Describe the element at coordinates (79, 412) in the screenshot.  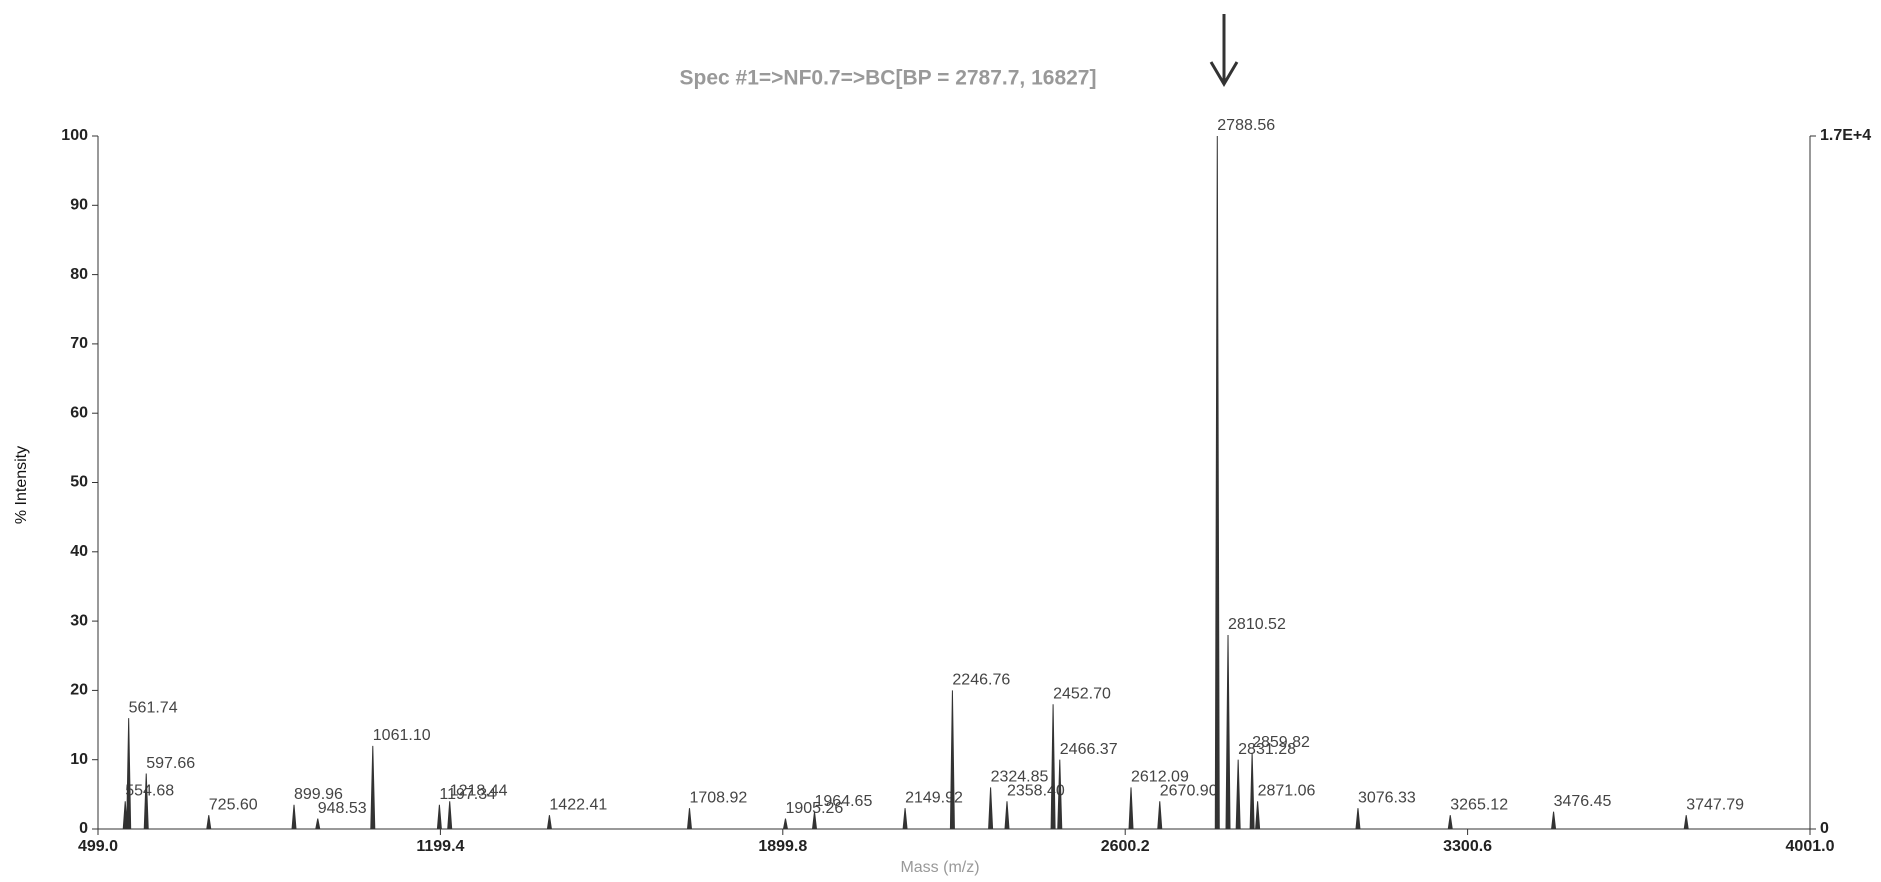
I see `y-tick-label: 60` at that location.